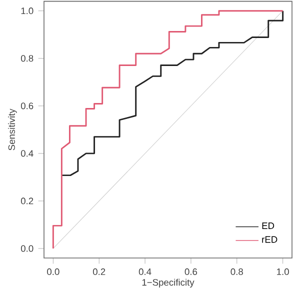  I want to click on y-tick-label: 0.4, so click(27, 153).